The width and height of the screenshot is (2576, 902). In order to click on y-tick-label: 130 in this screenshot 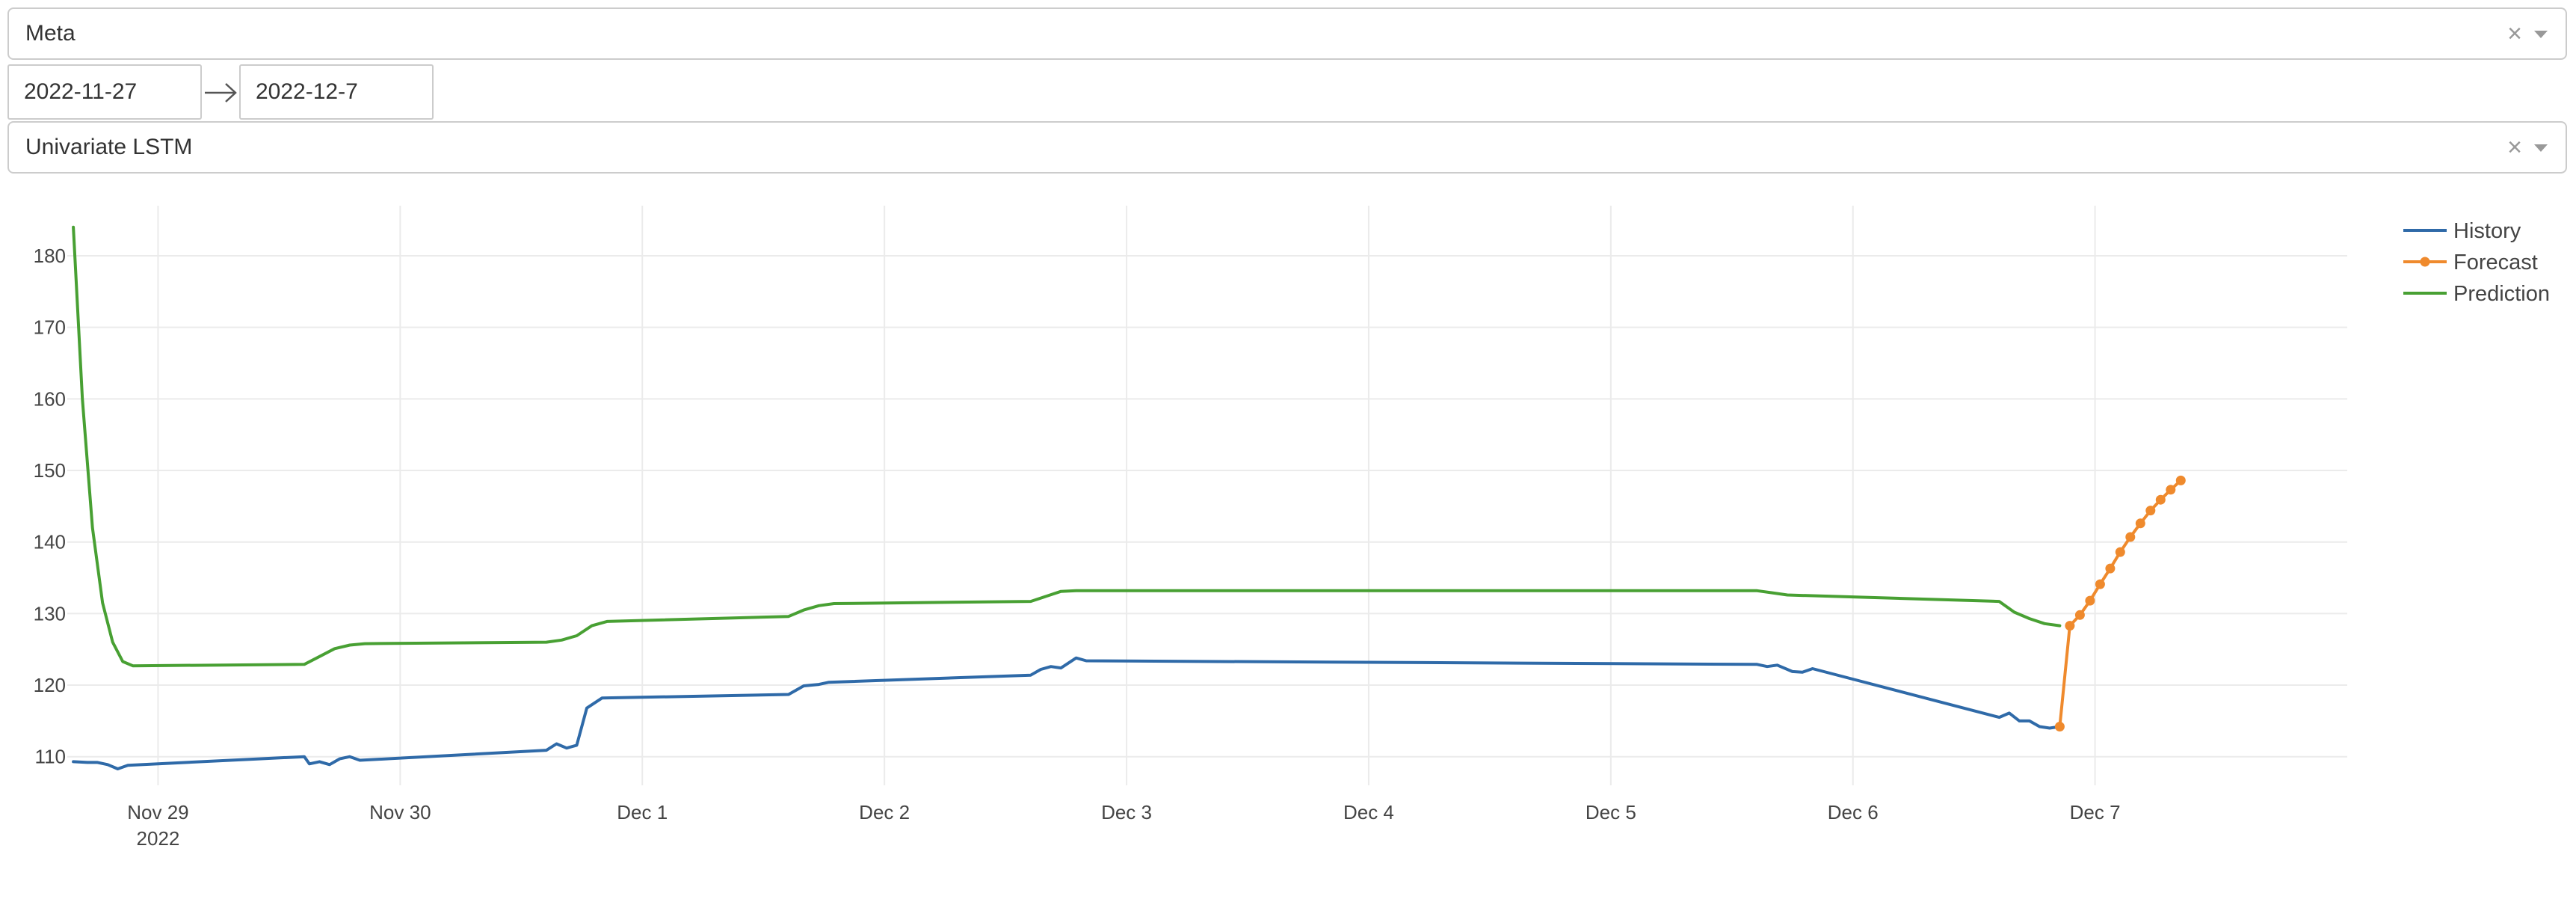, I will do `click(50, 613)`.